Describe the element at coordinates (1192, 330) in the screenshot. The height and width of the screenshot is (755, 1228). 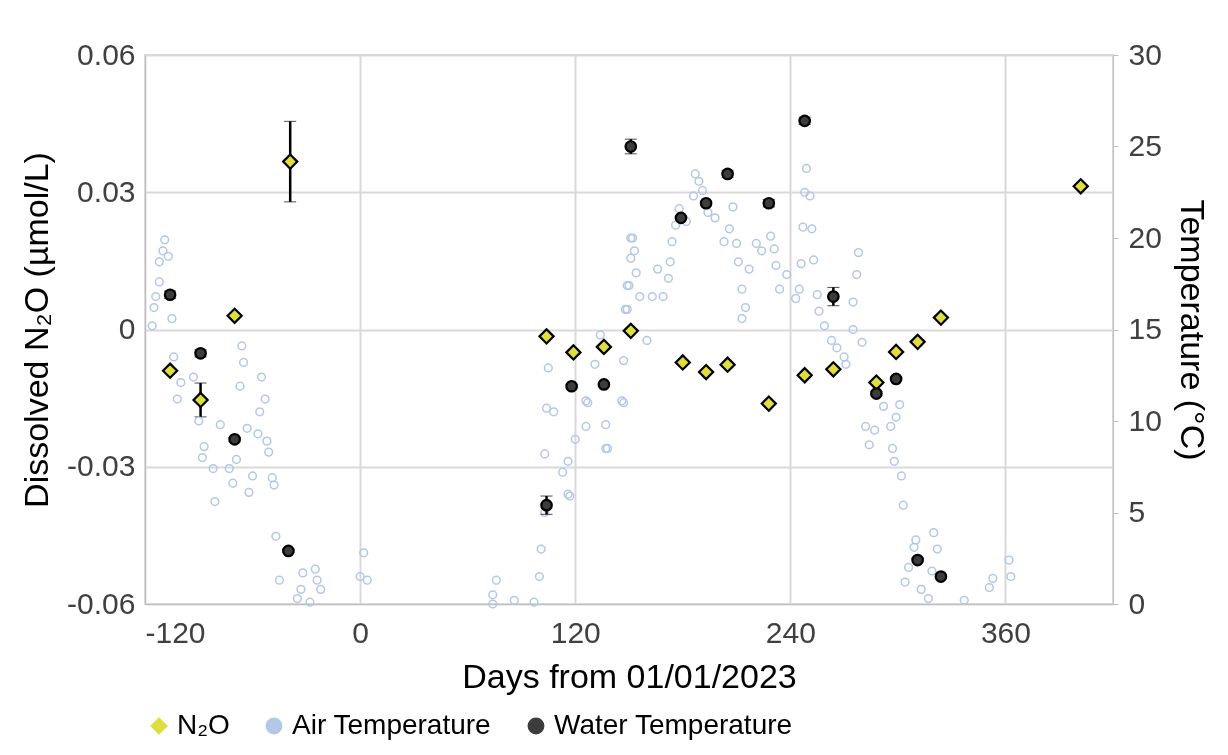
I see `y2-axis-title: Temperature (°C)` at that location.